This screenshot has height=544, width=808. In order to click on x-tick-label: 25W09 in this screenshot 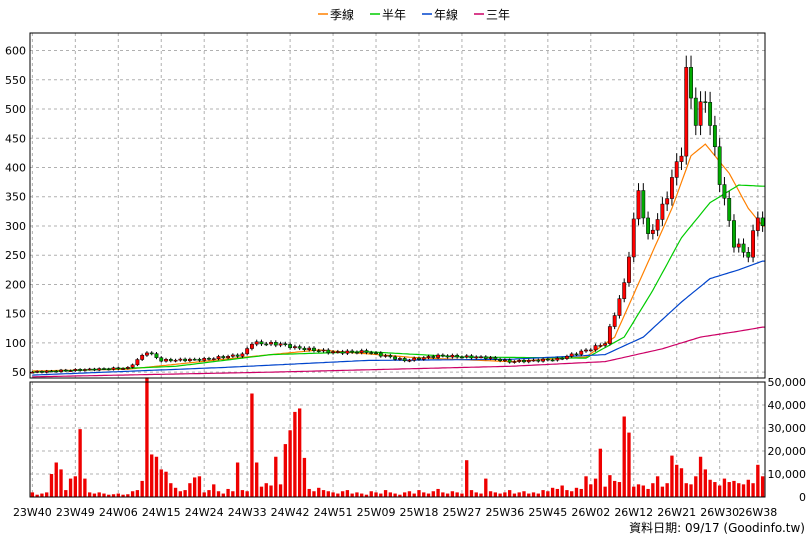, I will do `click(376, 512)`.